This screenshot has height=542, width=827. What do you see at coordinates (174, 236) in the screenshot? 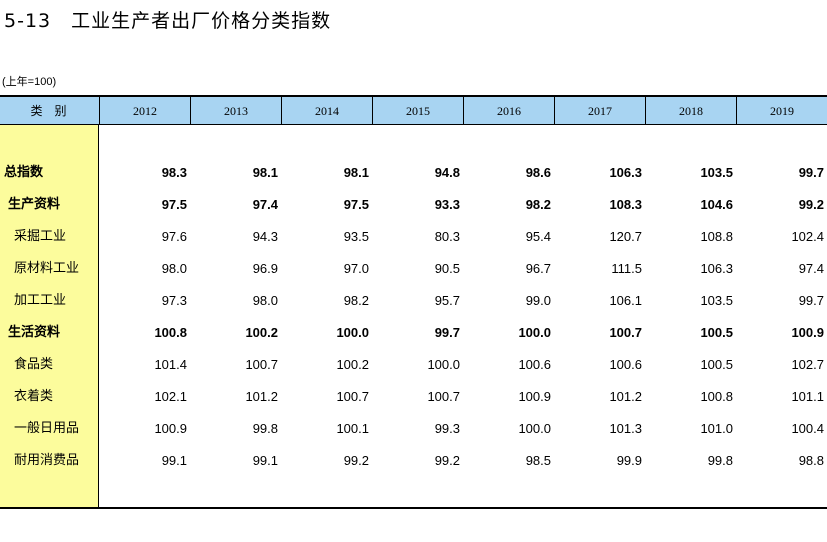
I see `index-value: 97.6` at bounding box center [174, 236].